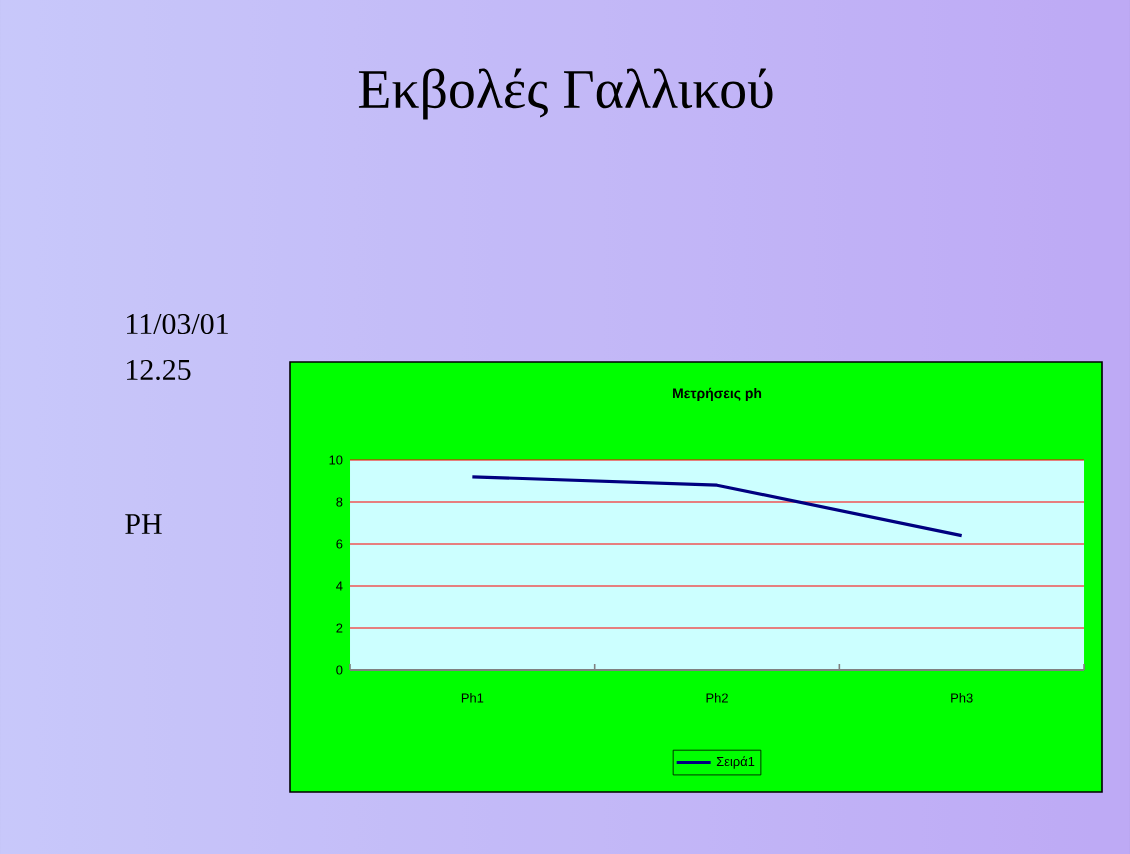 This screenshot has height=854, width=1130. What do you see at coordinates (177, 324) in the screenshot?
I see `text: 11/03/01` at bounding box center [177, 324].